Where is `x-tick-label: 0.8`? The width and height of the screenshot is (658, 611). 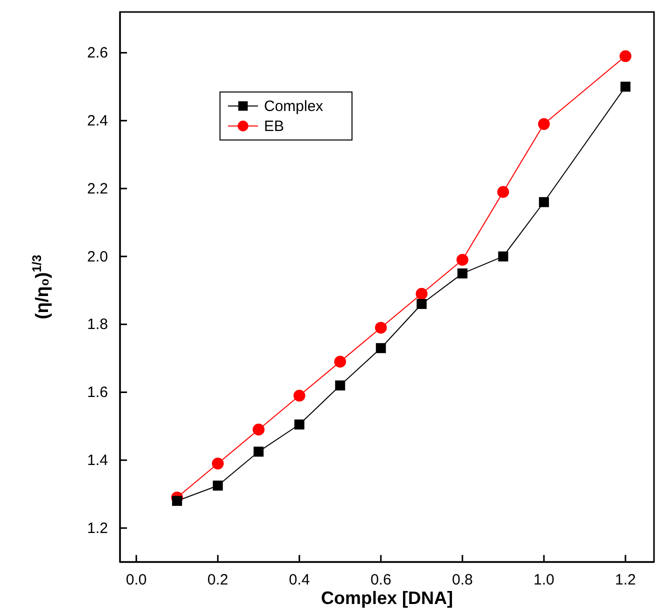
x-tick-label: 0.8 is located at coordinates (462, 580).